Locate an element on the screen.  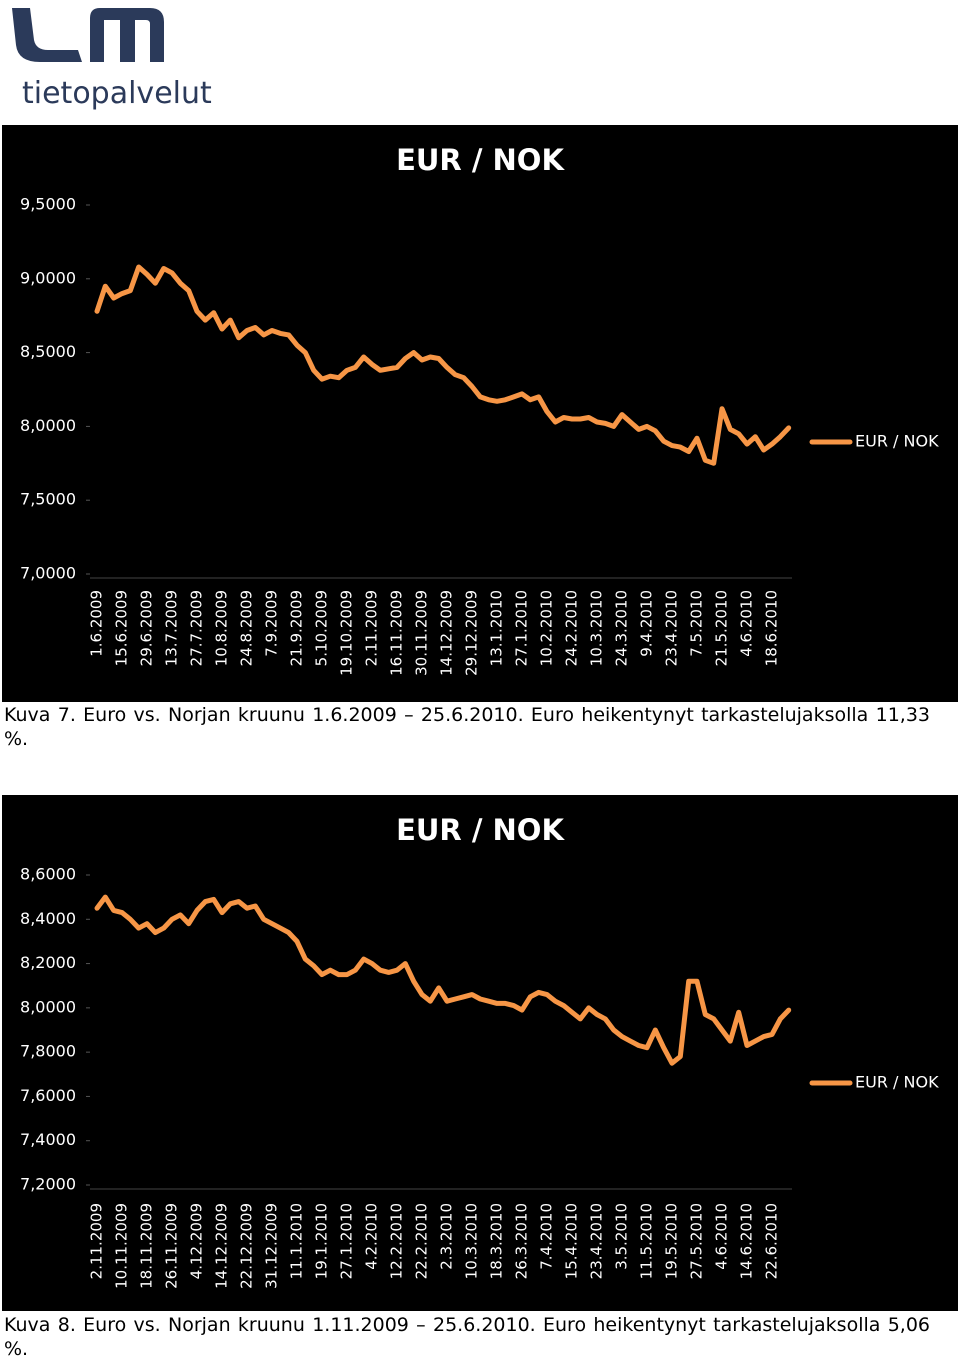
y-tick-label: 8,2000 is located at coordinates (48, 962).